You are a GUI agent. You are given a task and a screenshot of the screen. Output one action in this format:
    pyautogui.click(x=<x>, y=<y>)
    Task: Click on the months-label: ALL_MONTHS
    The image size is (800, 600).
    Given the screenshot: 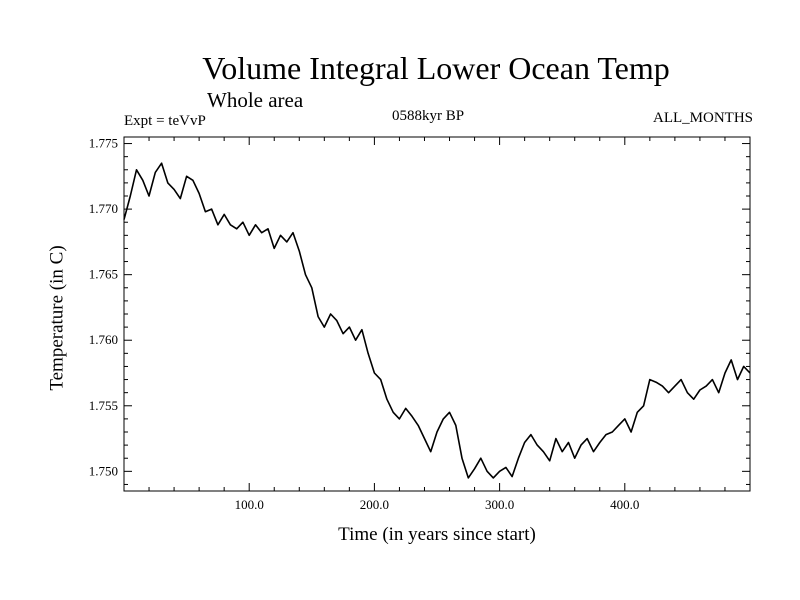 What is the action you would take?
    pyautogui.click(x=703, y=118)
    